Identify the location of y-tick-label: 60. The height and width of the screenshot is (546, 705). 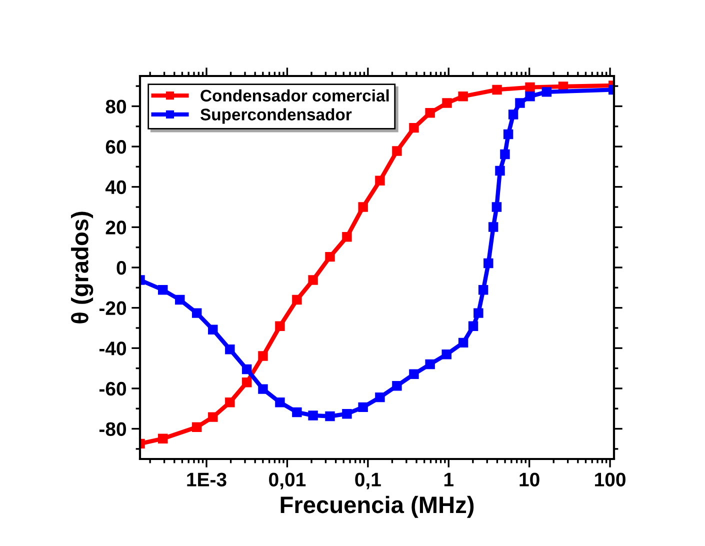
(116, 147).